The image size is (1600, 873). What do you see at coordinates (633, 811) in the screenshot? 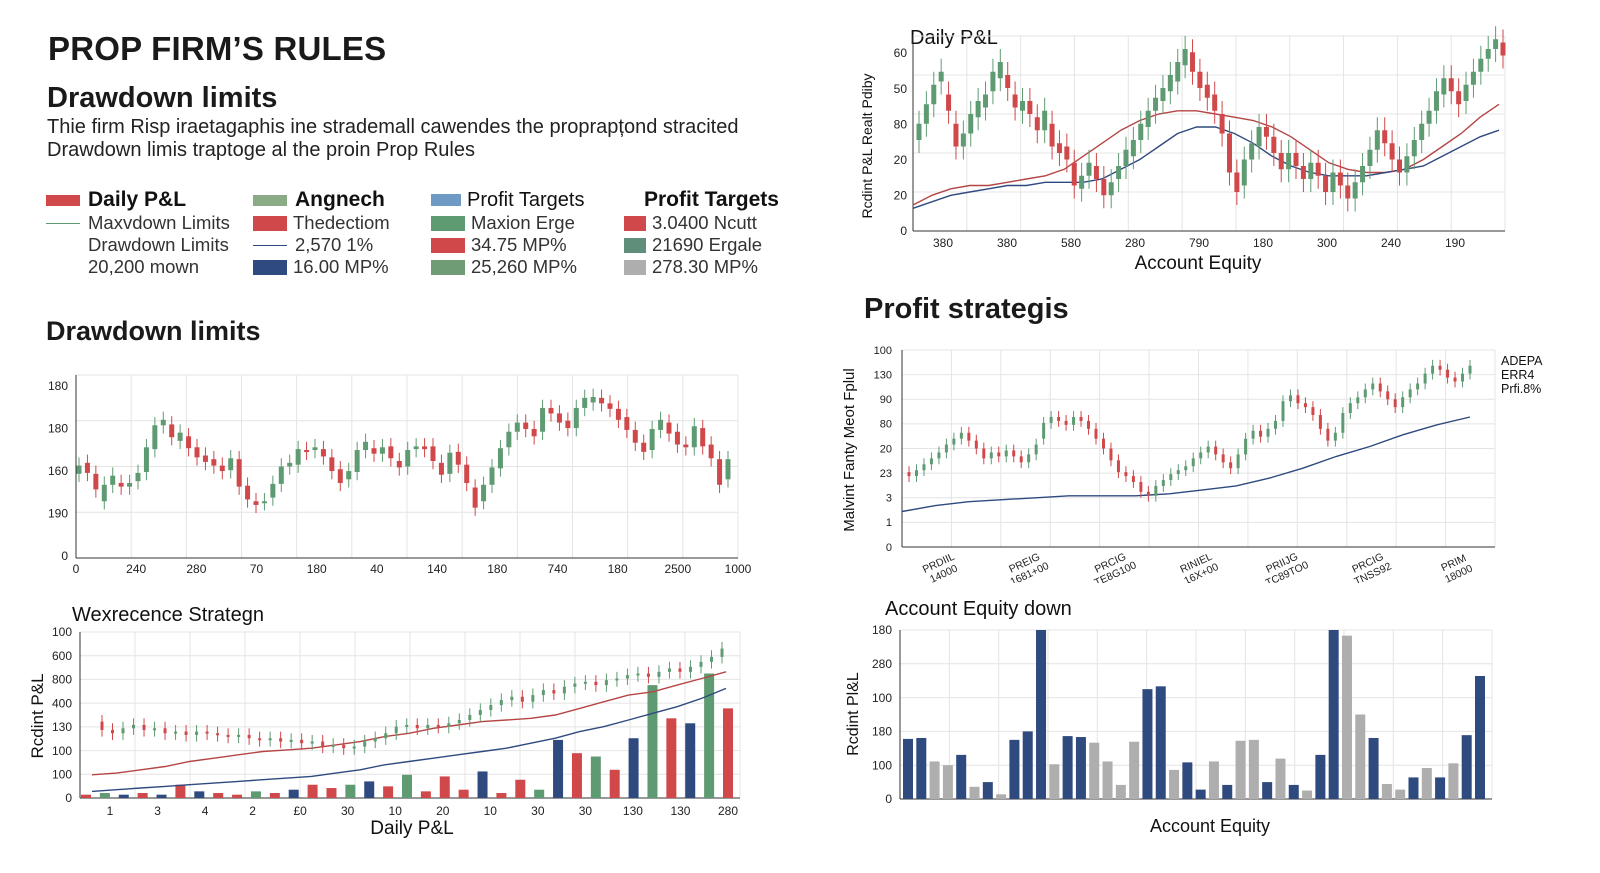
I see `x-tick-label: 130` at bounding box center [633, 811].